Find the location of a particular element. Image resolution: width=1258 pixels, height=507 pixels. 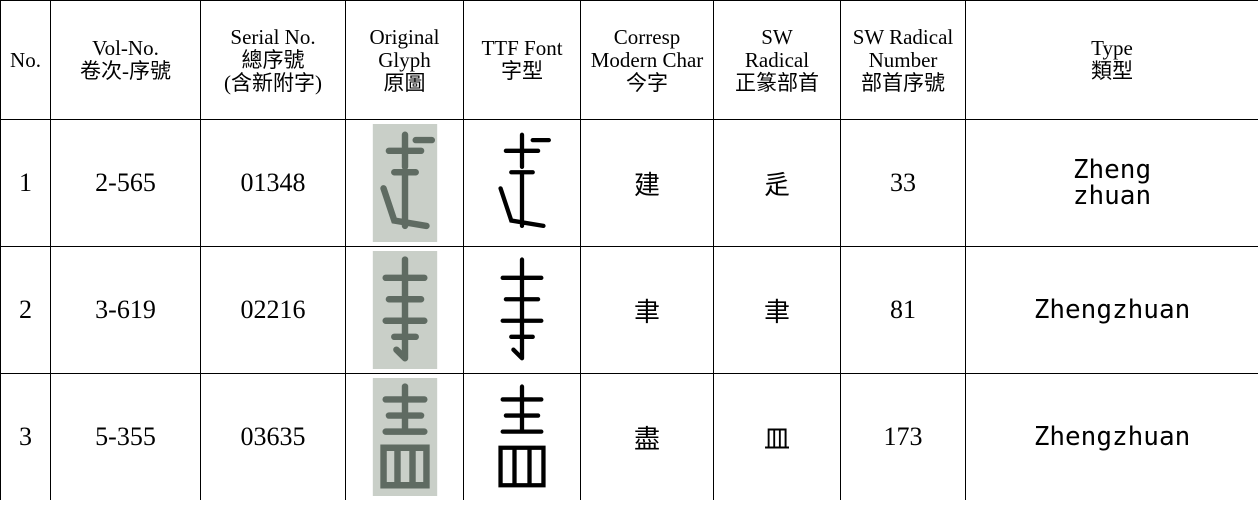

header-line: Number is located at coordinates (903, 59).